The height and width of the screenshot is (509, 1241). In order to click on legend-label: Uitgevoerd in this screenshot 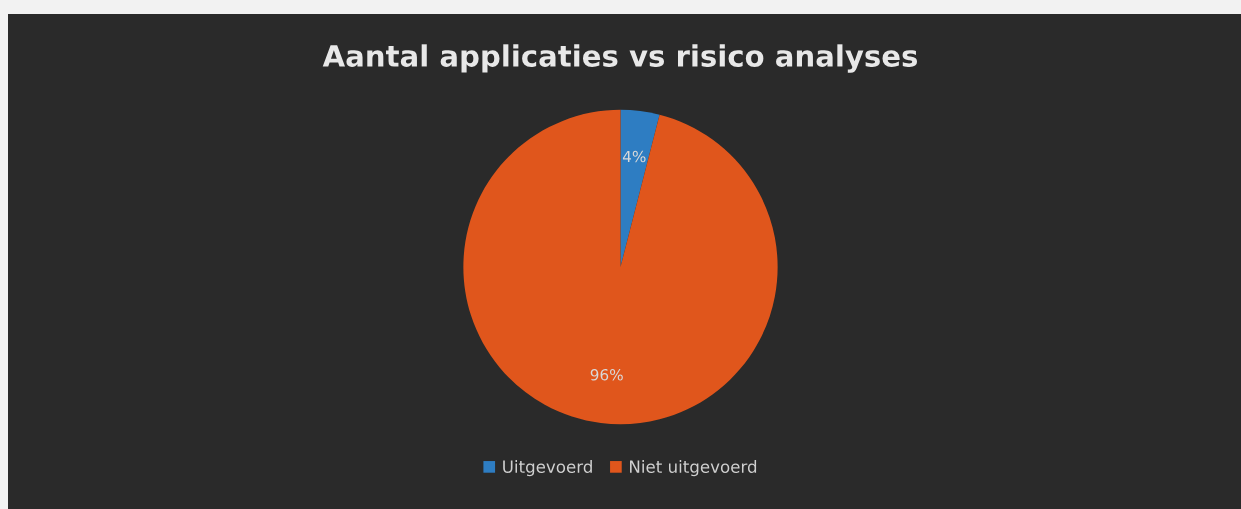, I will do `click(547, 468)`.